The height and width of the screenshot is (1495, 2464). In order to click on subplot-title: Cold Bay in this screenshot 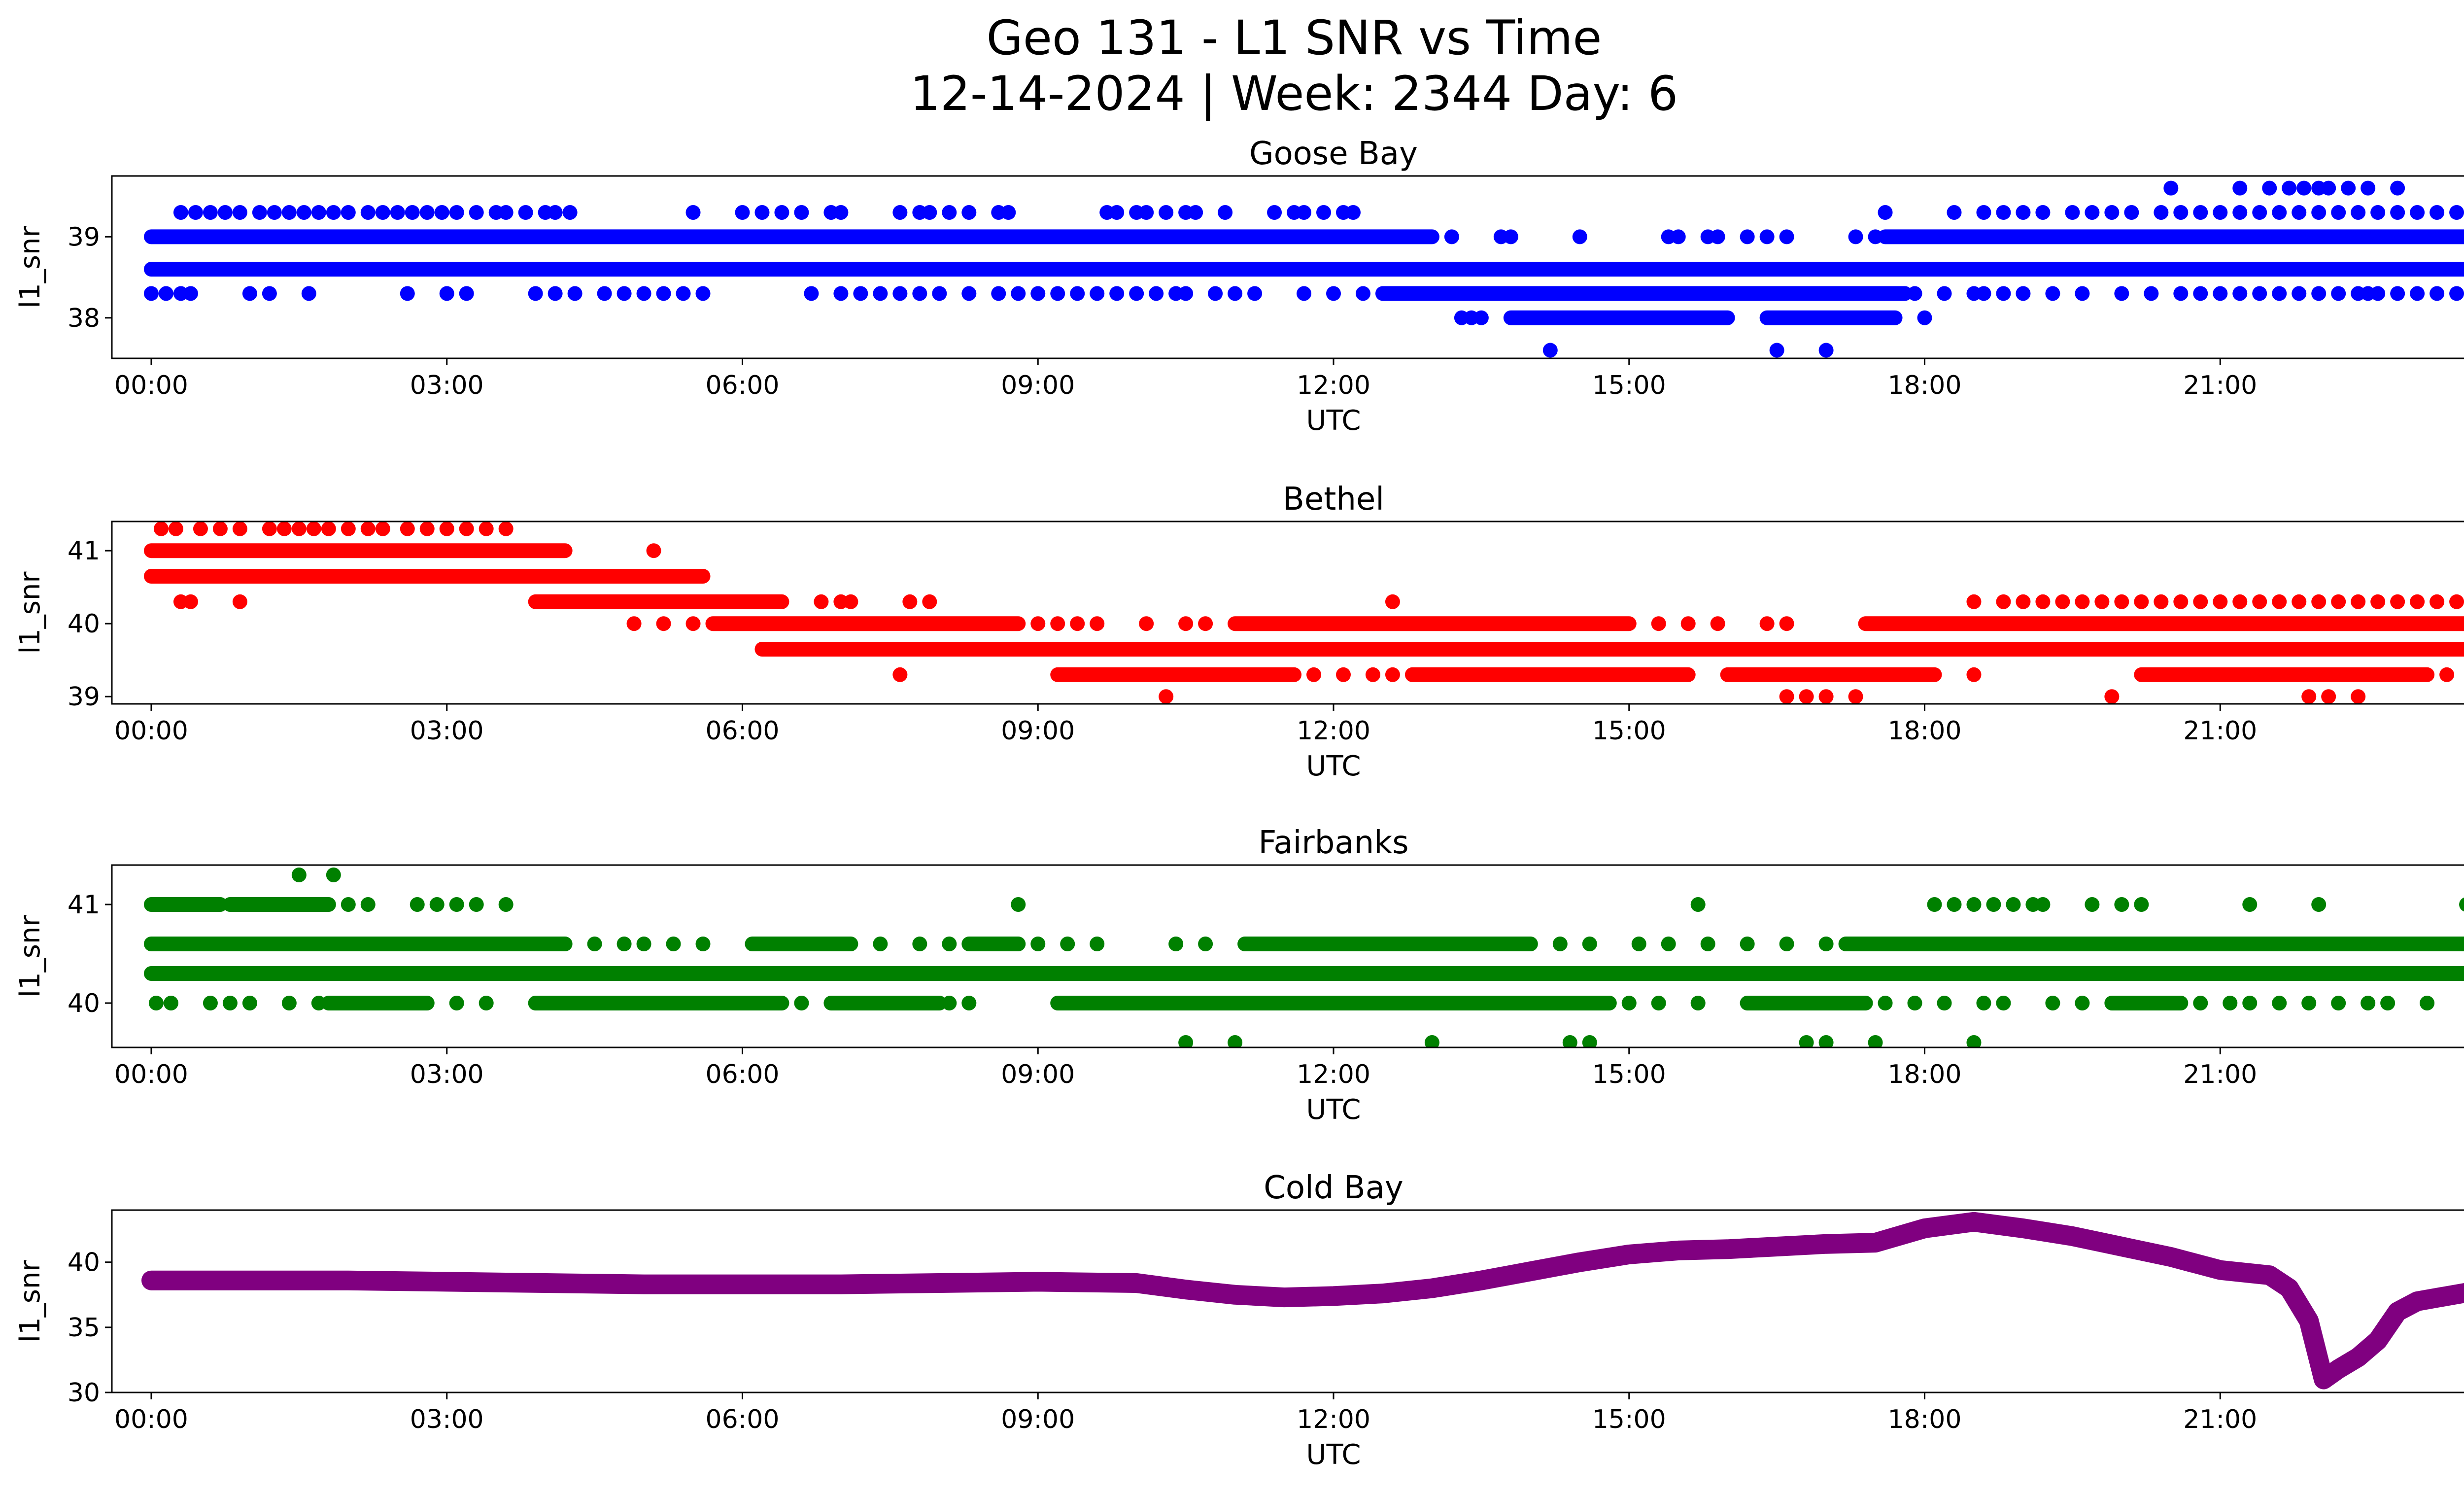, I will do `click(1333, 1188)`.